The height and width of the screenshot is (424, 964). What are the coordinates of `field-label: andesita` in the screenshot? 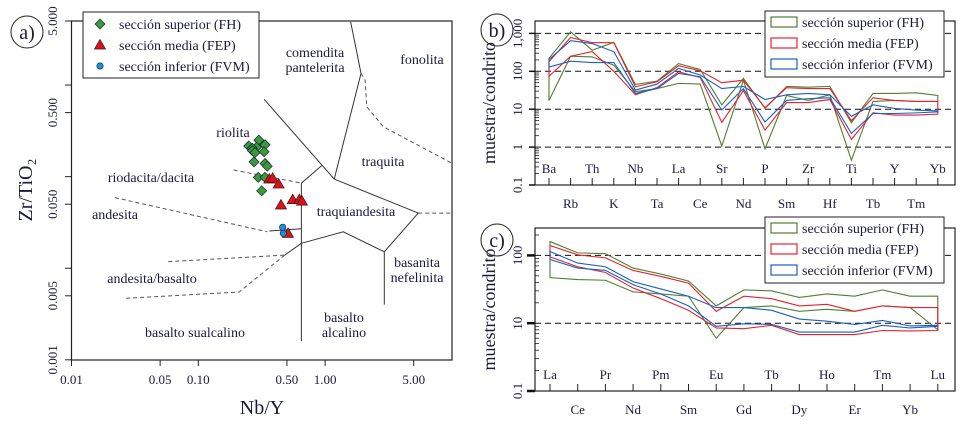 It's located at (115, 215).